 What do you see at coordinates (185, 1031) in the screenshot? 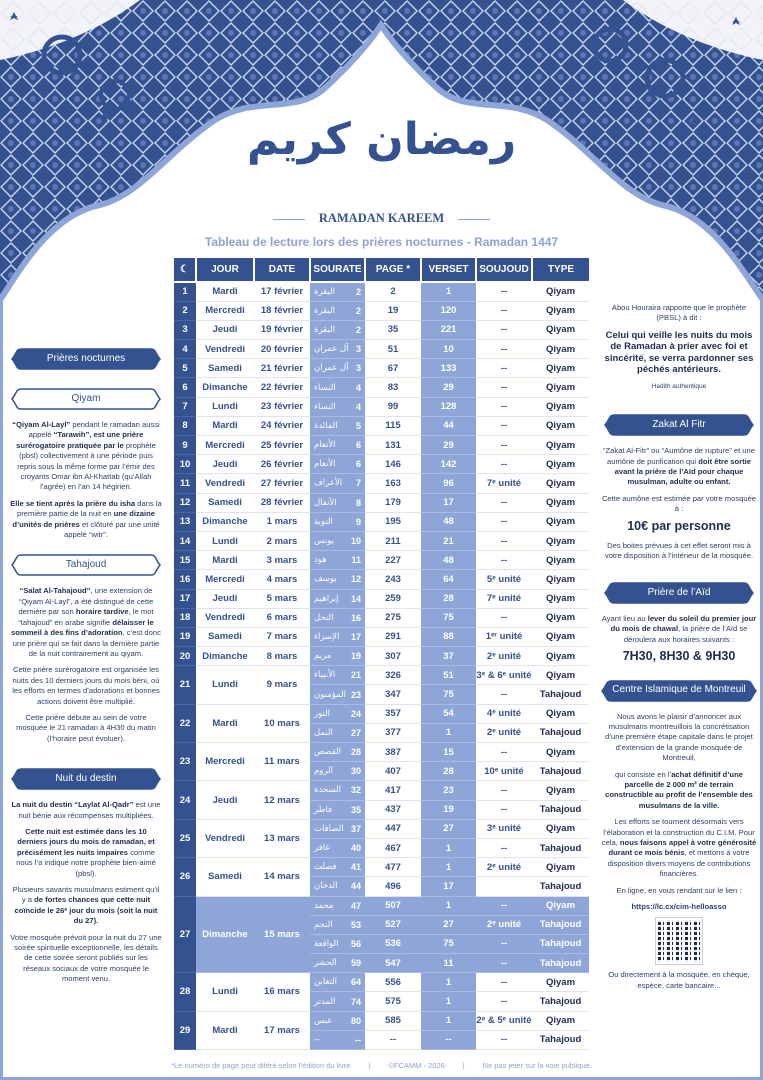
I see `day-number: 29` at bounding box center [185, 1031].